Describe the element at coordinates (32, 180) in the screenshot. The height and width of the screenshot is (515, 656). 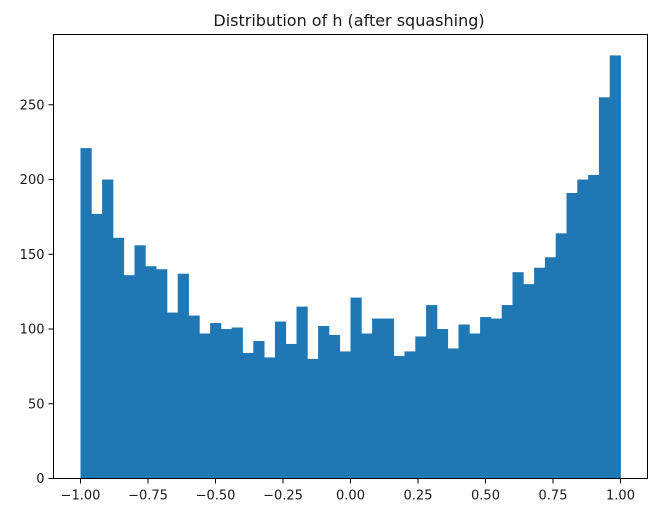
I see `y-tick-label: 200` at that location.